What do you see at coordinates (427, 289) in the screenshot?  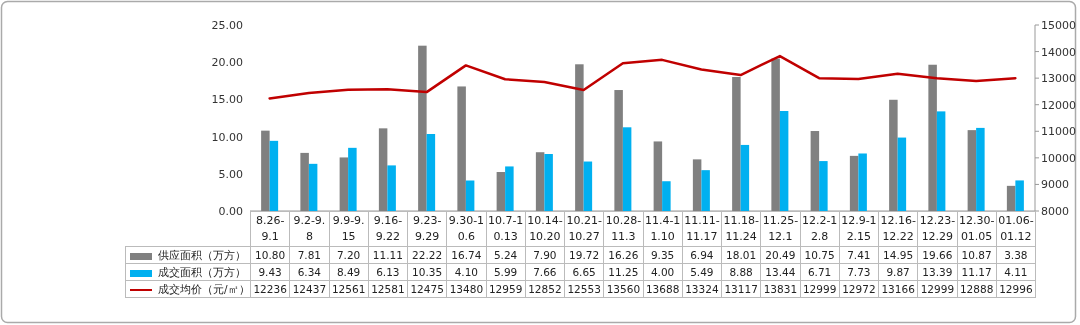 I see `data-label: 12475` at bounding box center [427, 289].